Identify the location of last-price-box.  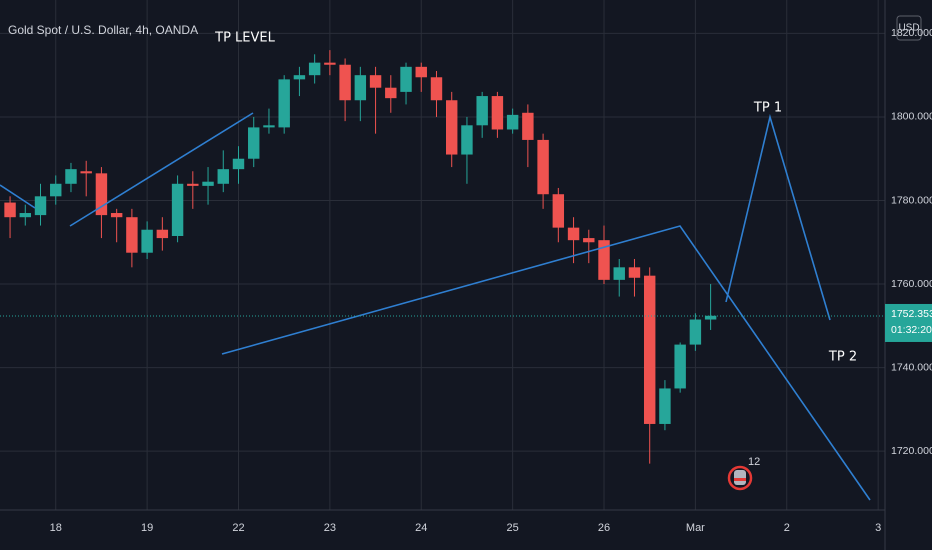
(908, 322).